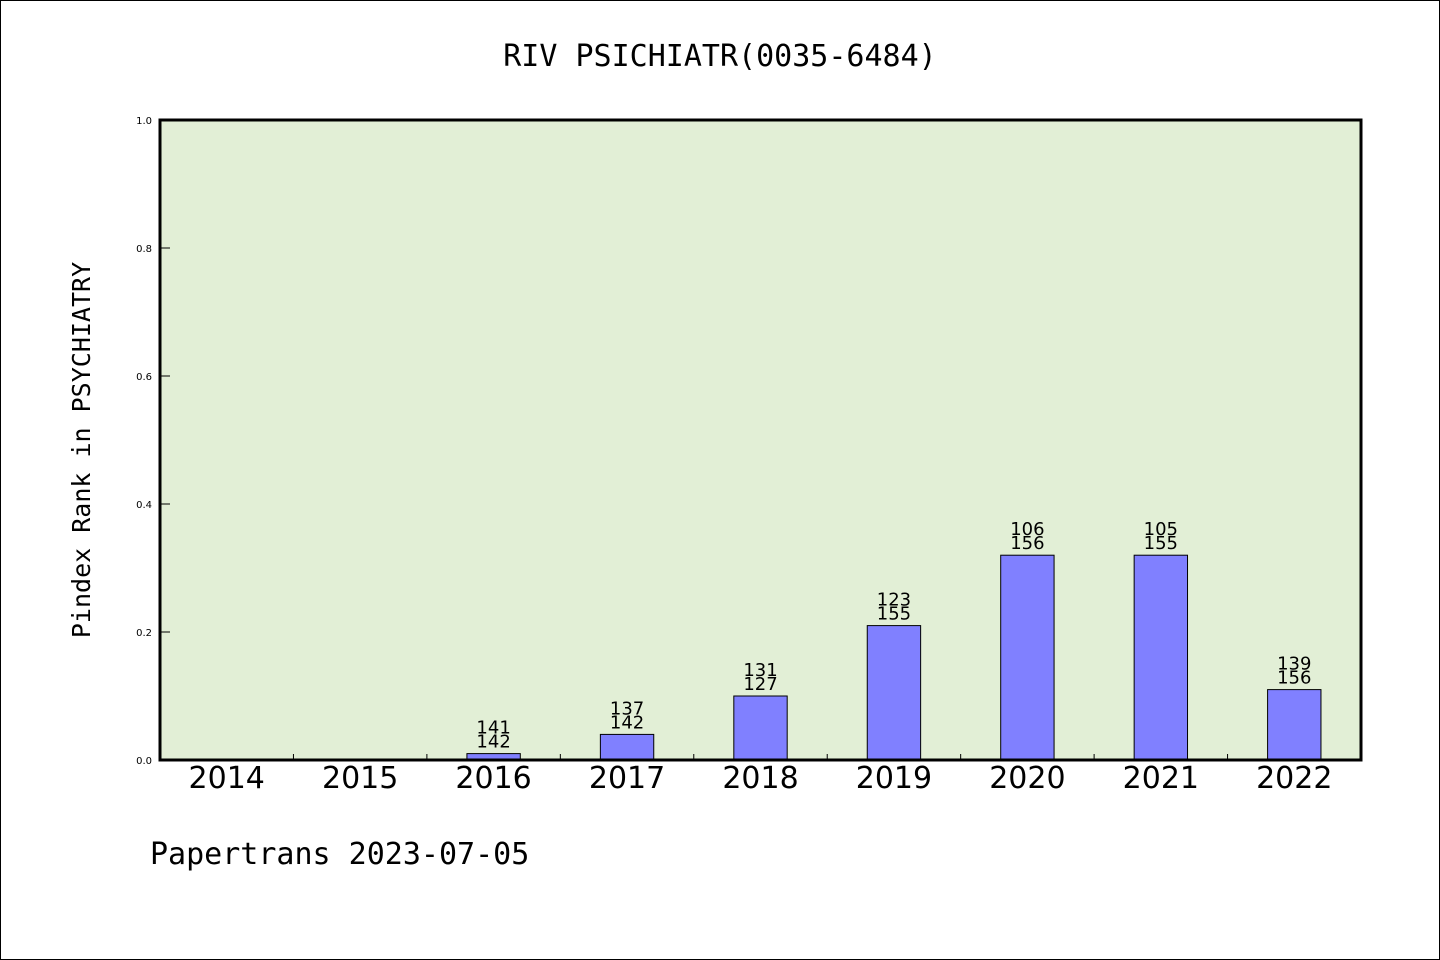  Describe the element at coordinates (894, 778) in the screenshot. I see `x-tick-label: 2019` at that location.